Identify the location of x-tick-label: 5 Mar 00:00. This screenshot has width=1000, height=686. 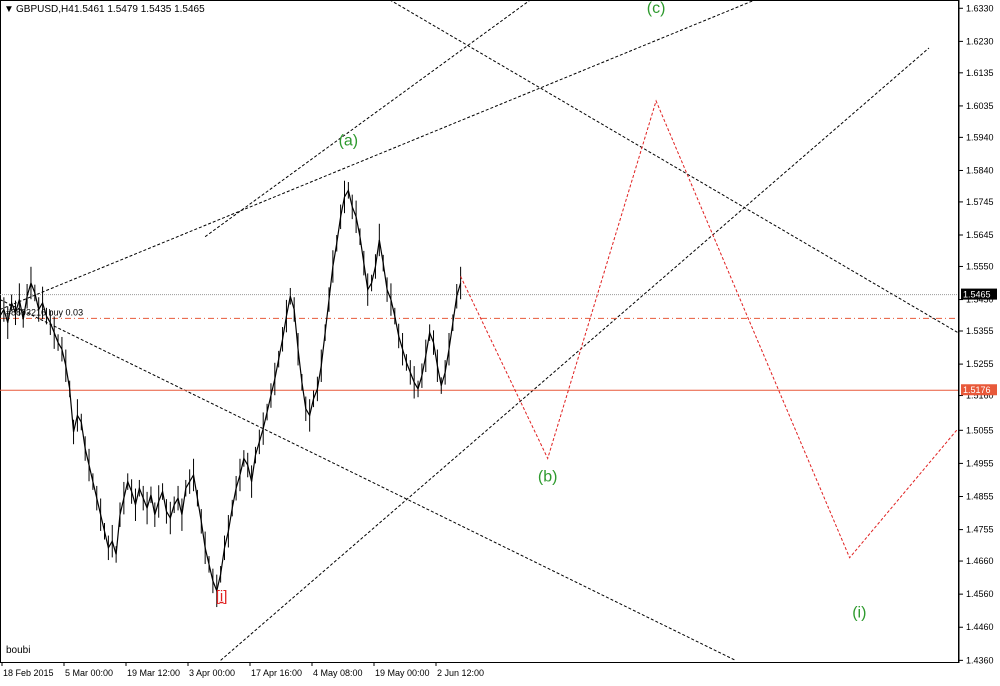
(89, 673).